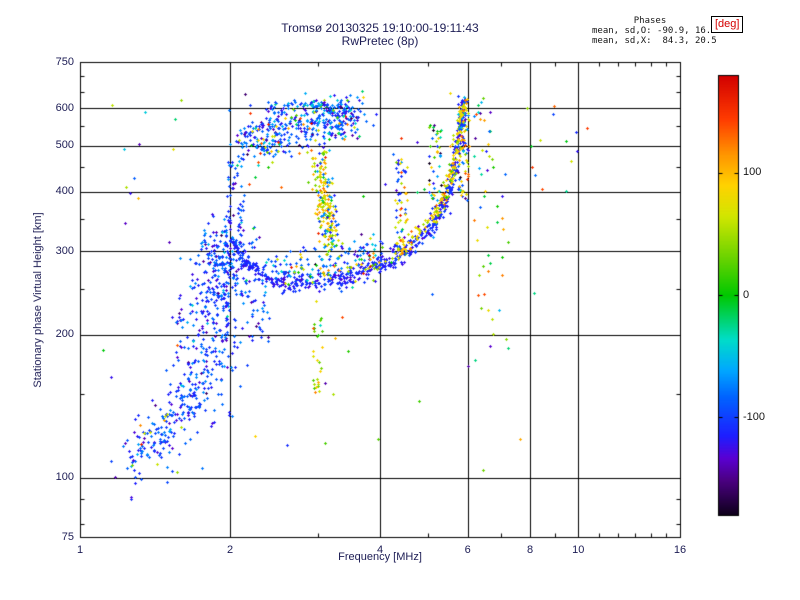 This screenshot has height=600, width=800. I want to click on stats-header: Phases, so click(650, 21).